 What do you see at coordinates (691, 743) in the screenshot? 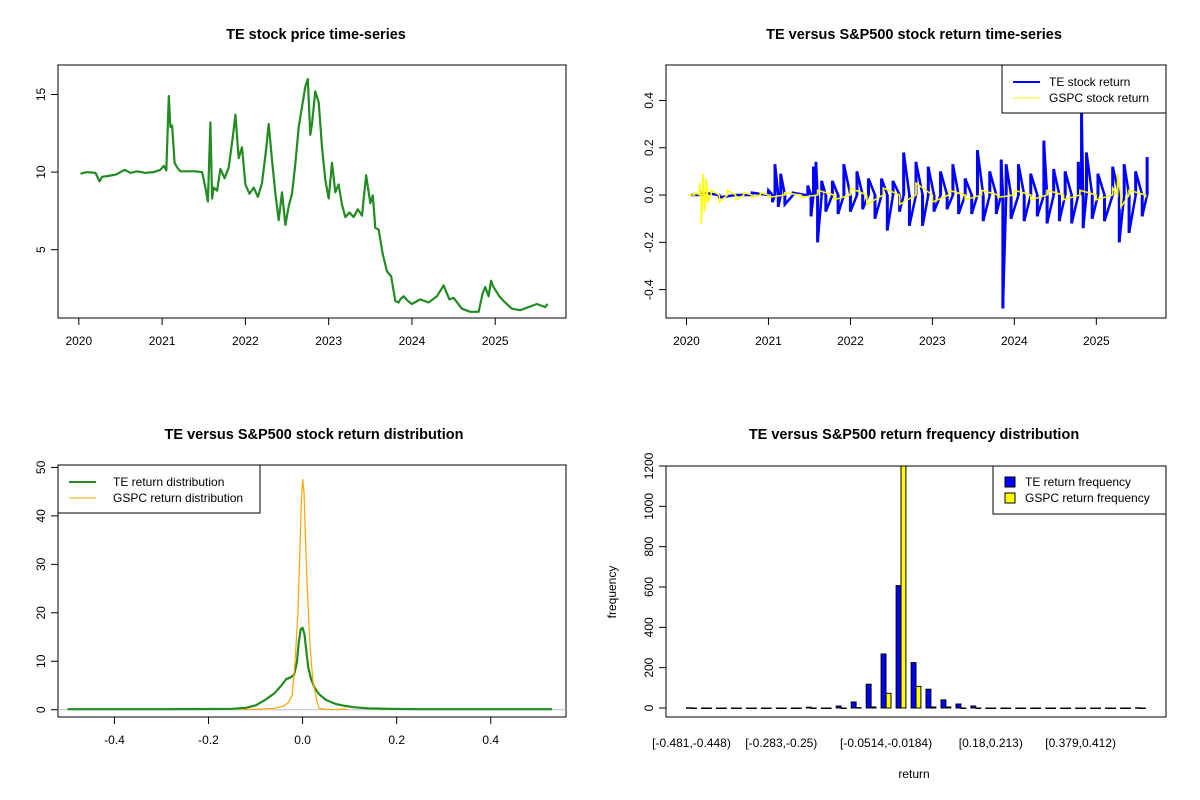
I see `histogram-x-category-label: [-0.481,-0.448)` at bounding box center [691, 743].